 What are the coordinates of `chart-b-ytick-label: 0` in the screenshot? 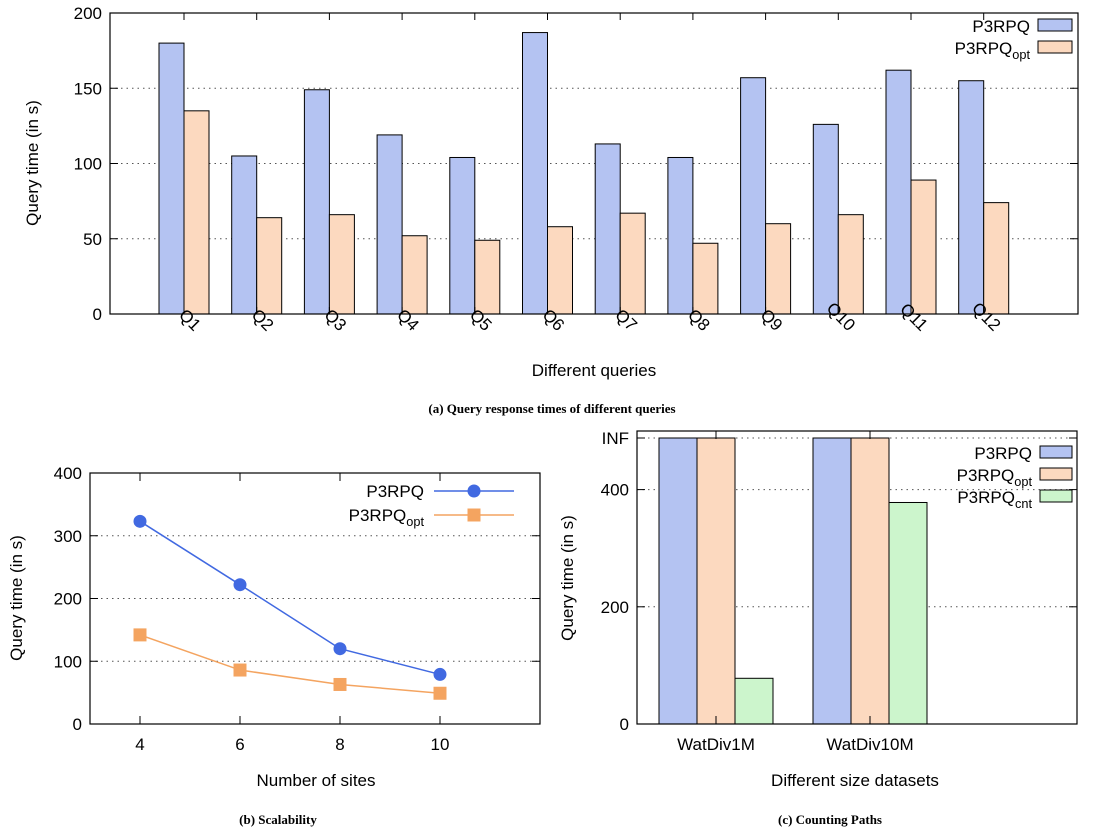 It's located at (77, 724).